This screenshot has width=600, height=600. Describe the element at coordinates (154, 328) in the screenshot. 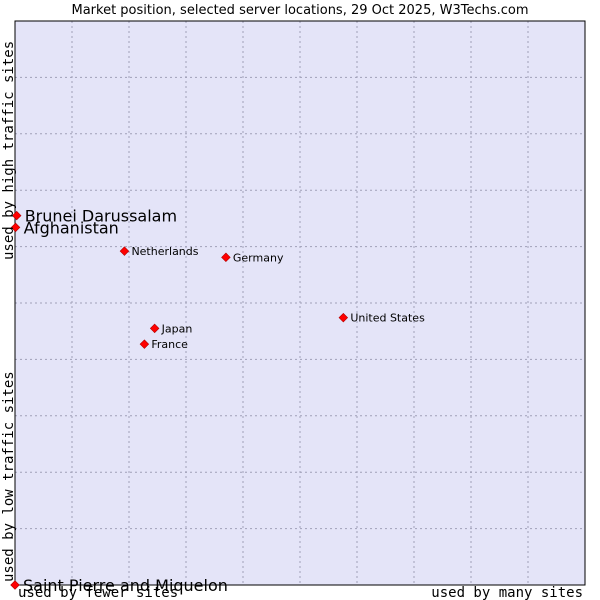

I see `point-marker-japan` at that location.